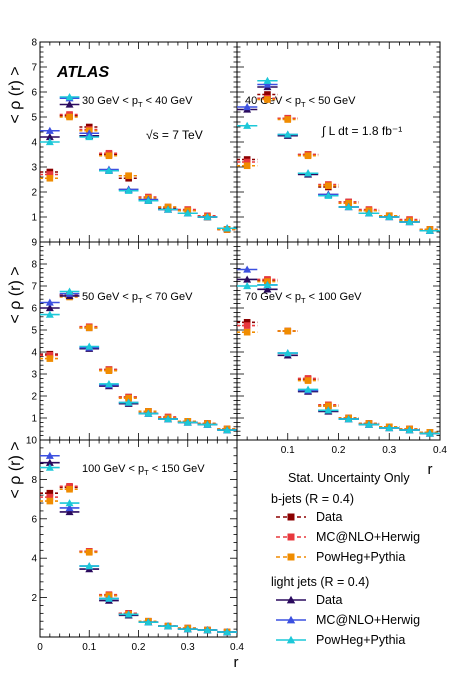 This screenshot has width=463, height=681. Describe the element at coordinates (139, 647) in the screenshot. I see `x-tick-label: 0.2` at that location.